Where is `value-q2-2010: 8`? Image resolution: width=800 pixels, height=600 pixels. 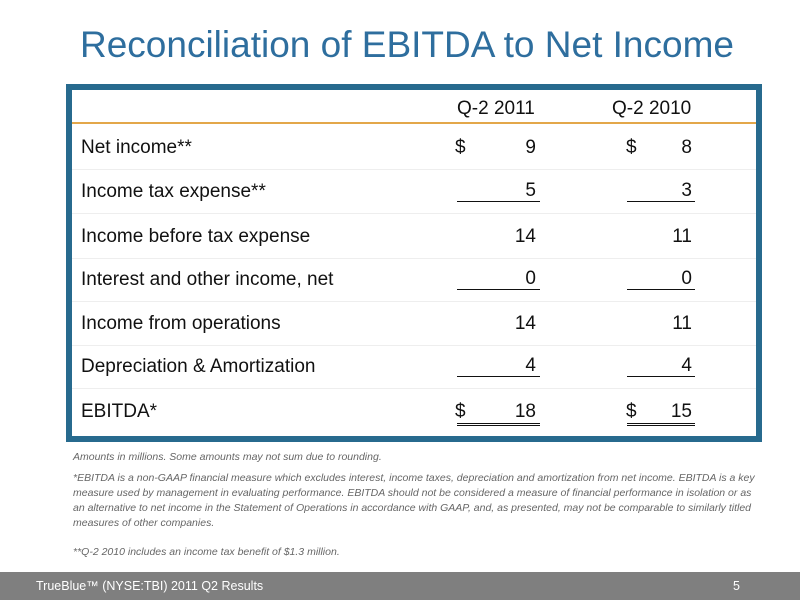
value-q2-2010: 8 is located at coordinates (686, 147).